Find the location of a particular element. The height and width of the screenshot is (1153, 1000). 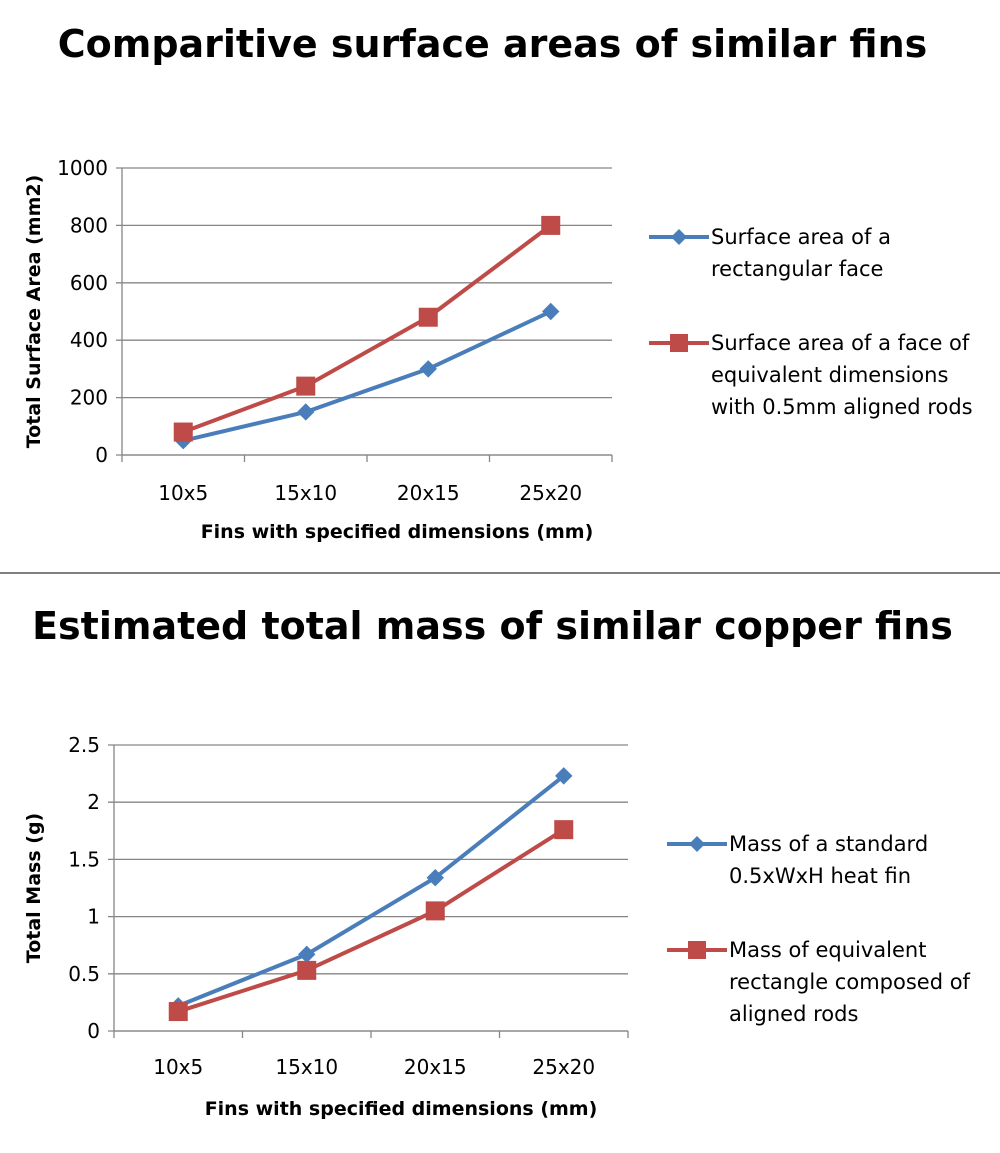

y-axis-title: Total Surface Area (mm2) is located at coordinates (34, 312).